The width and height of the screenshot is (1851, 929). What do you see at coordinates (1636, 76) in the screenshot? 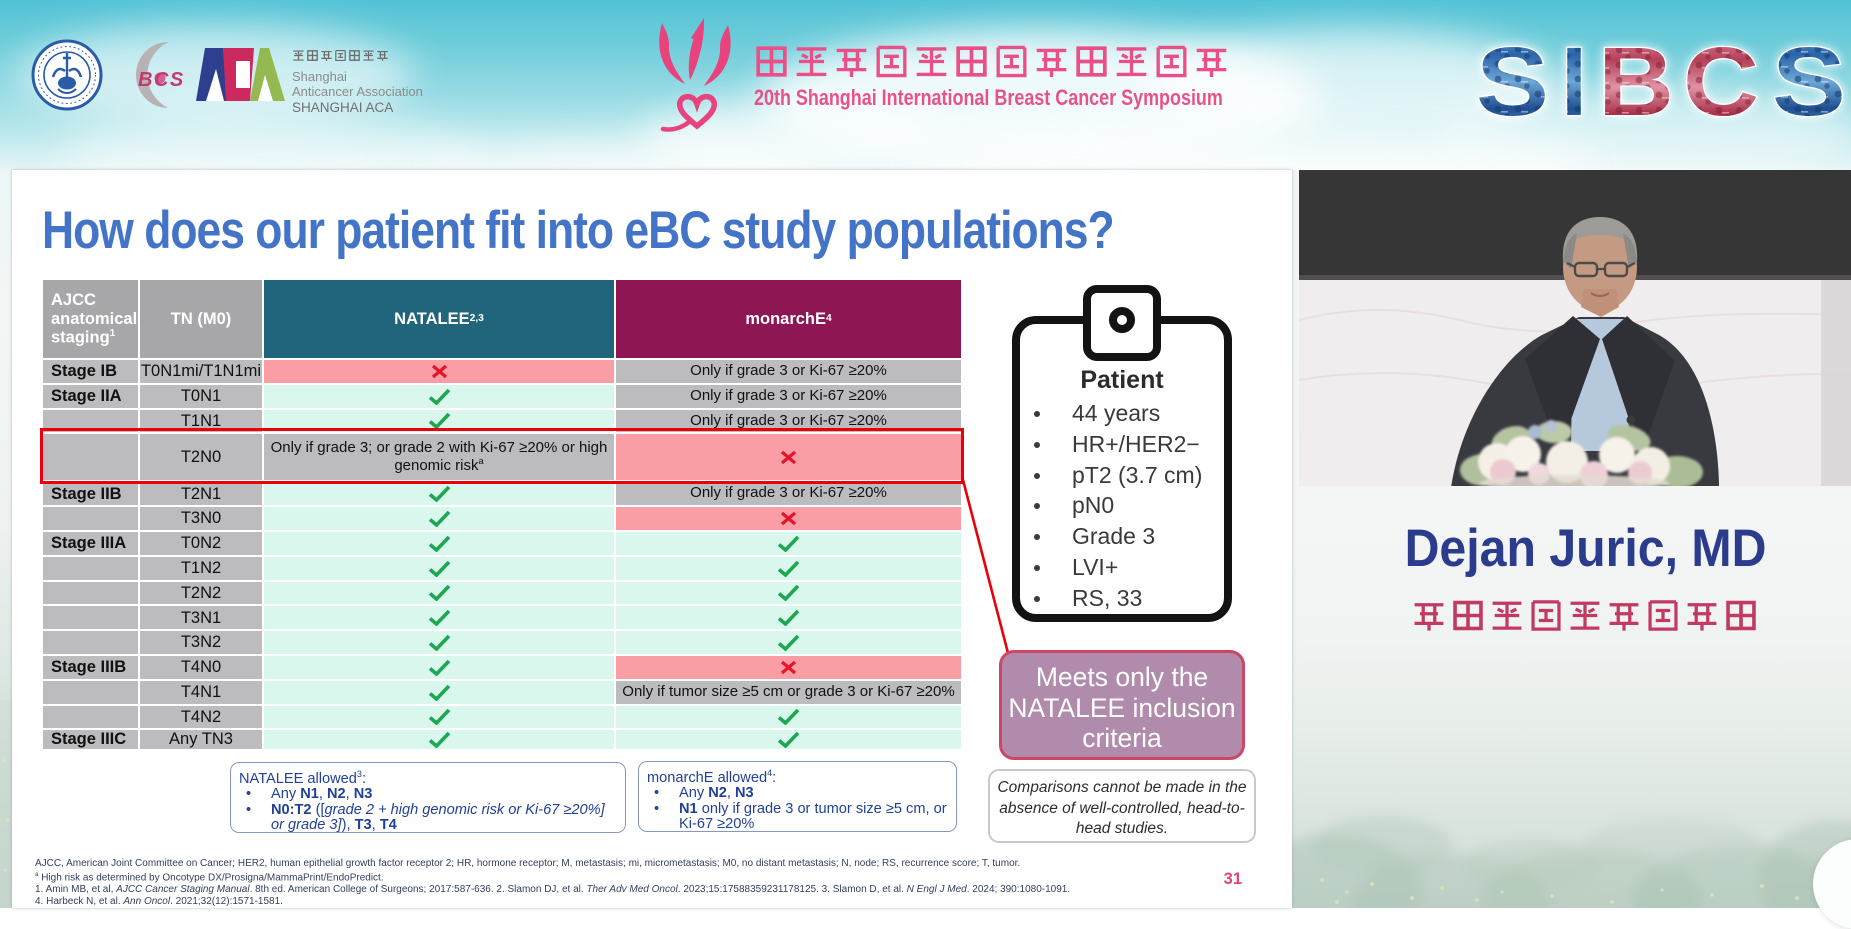
I see `svg-text: B` at bounding box center [1636, 76].